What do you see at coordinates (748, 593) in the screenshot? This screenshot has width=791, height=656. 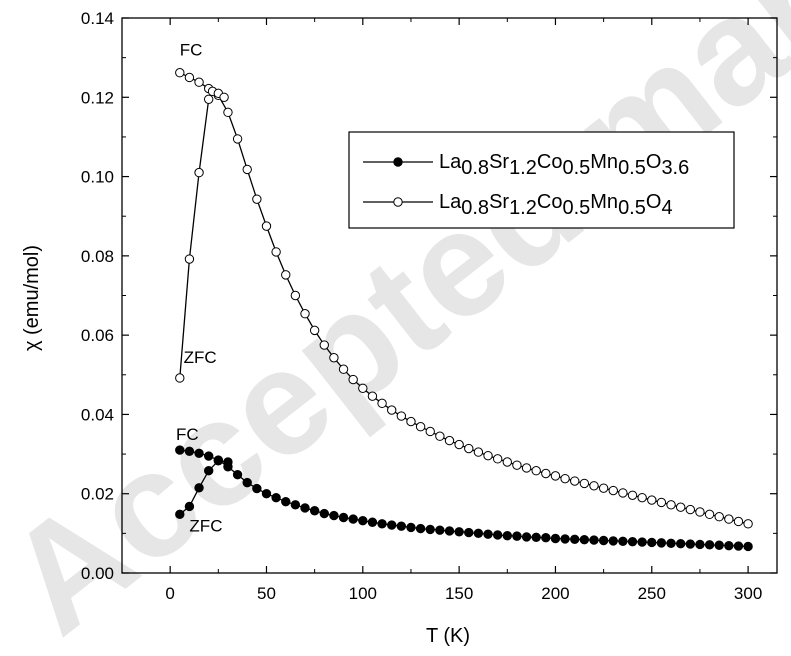 I see `x-tick-label: 300` at bounding box center [748, 593].